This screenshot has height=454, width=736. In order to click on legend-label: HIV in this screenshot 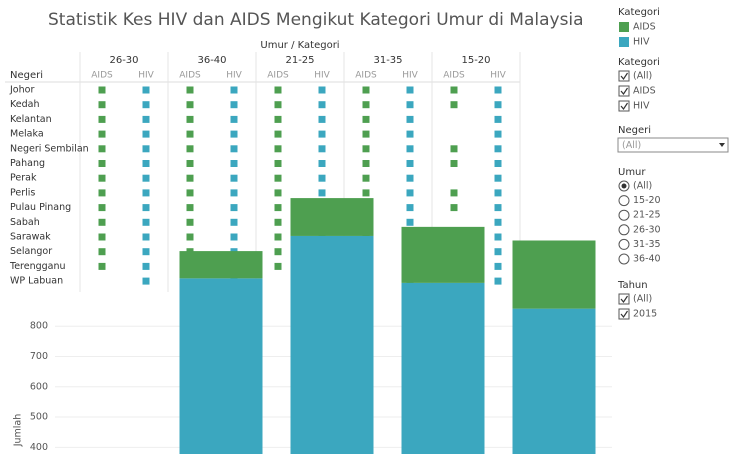, I will do `click(641, 42)`.